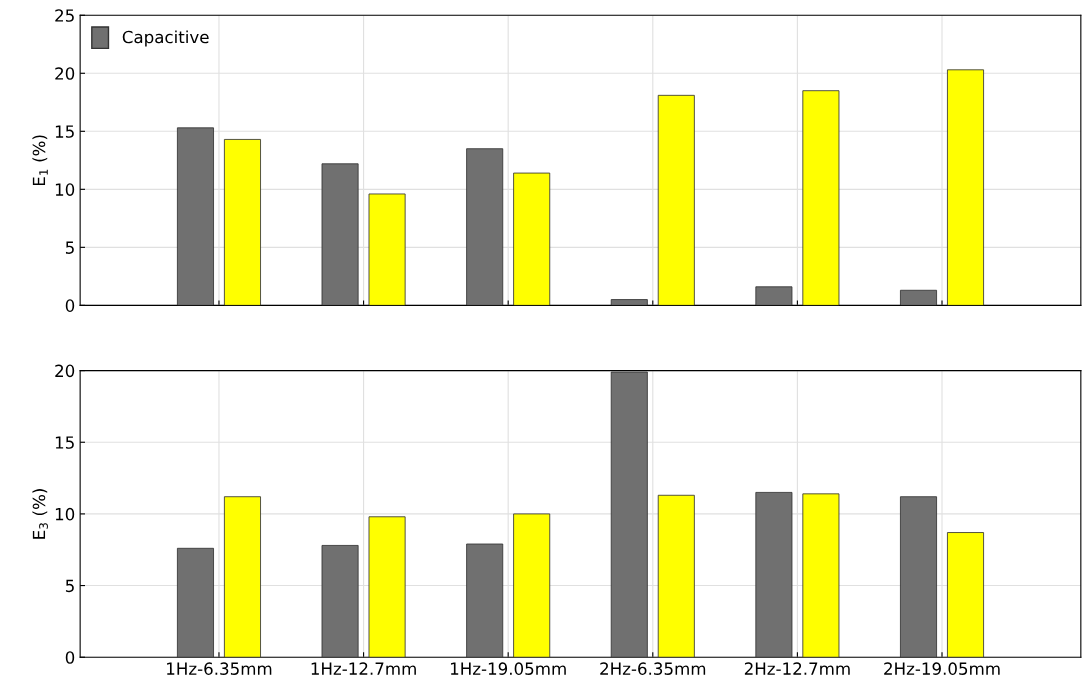 This screenshot has height=694, width=1083. What do you see at coordinates (40, 160) in the screenshot?
I see `y-axis-title: E$_{1}$ (%)` at bounding box center [40, 160].